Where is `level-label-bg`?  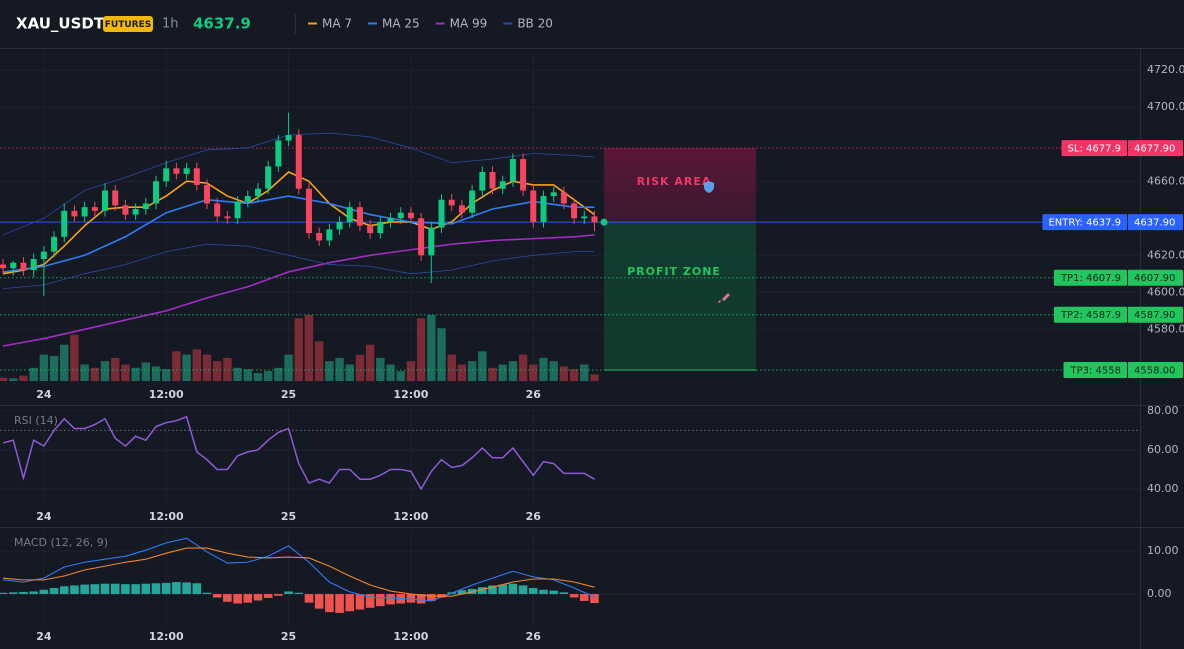 level-label-bg is located at coordinates (1090, 277).